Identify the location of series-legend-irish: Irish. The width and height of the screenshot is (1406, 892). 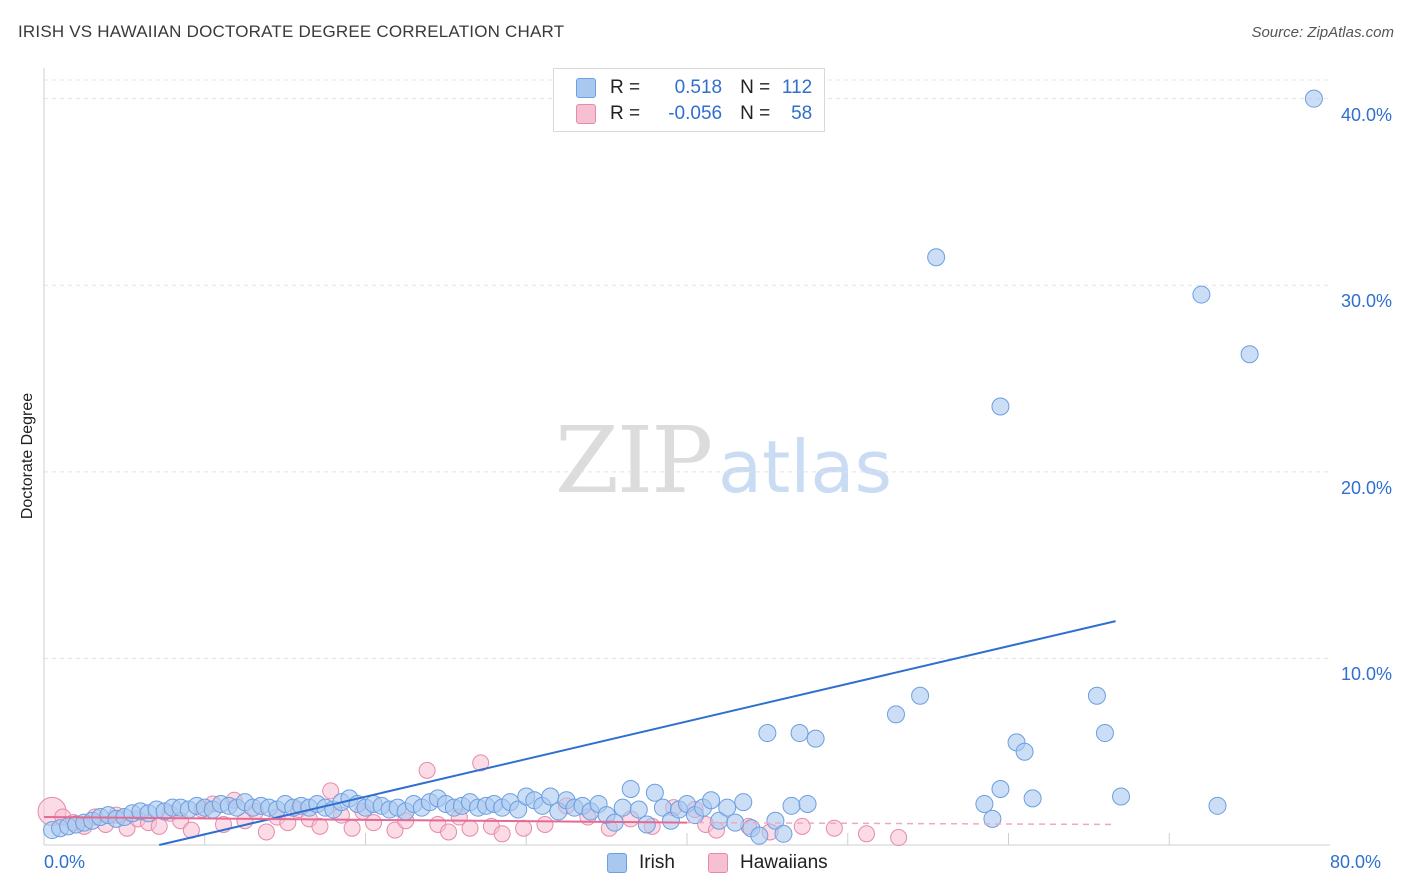
(641, 863).